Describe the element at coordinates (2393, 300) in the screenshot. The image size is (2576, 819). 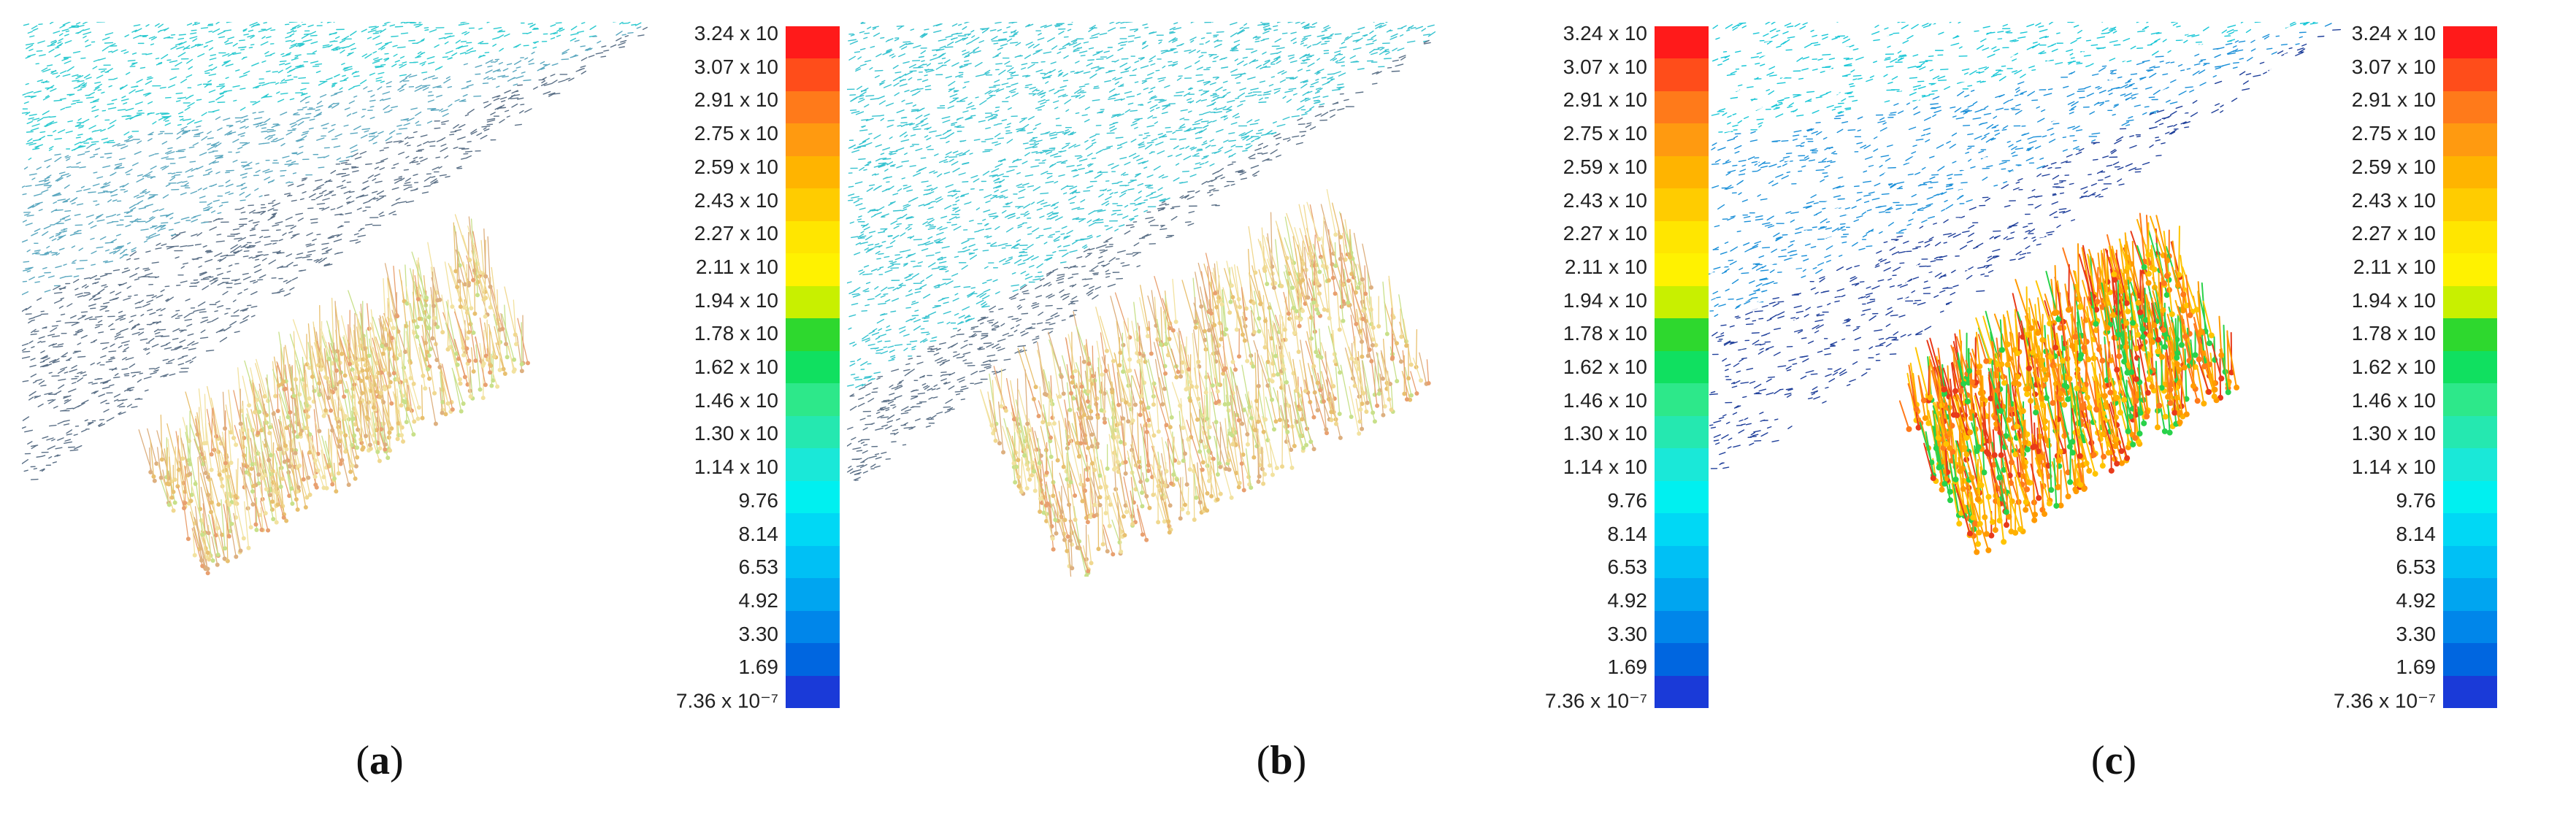
I see `legend-label: 1.94 x 10` at that location.